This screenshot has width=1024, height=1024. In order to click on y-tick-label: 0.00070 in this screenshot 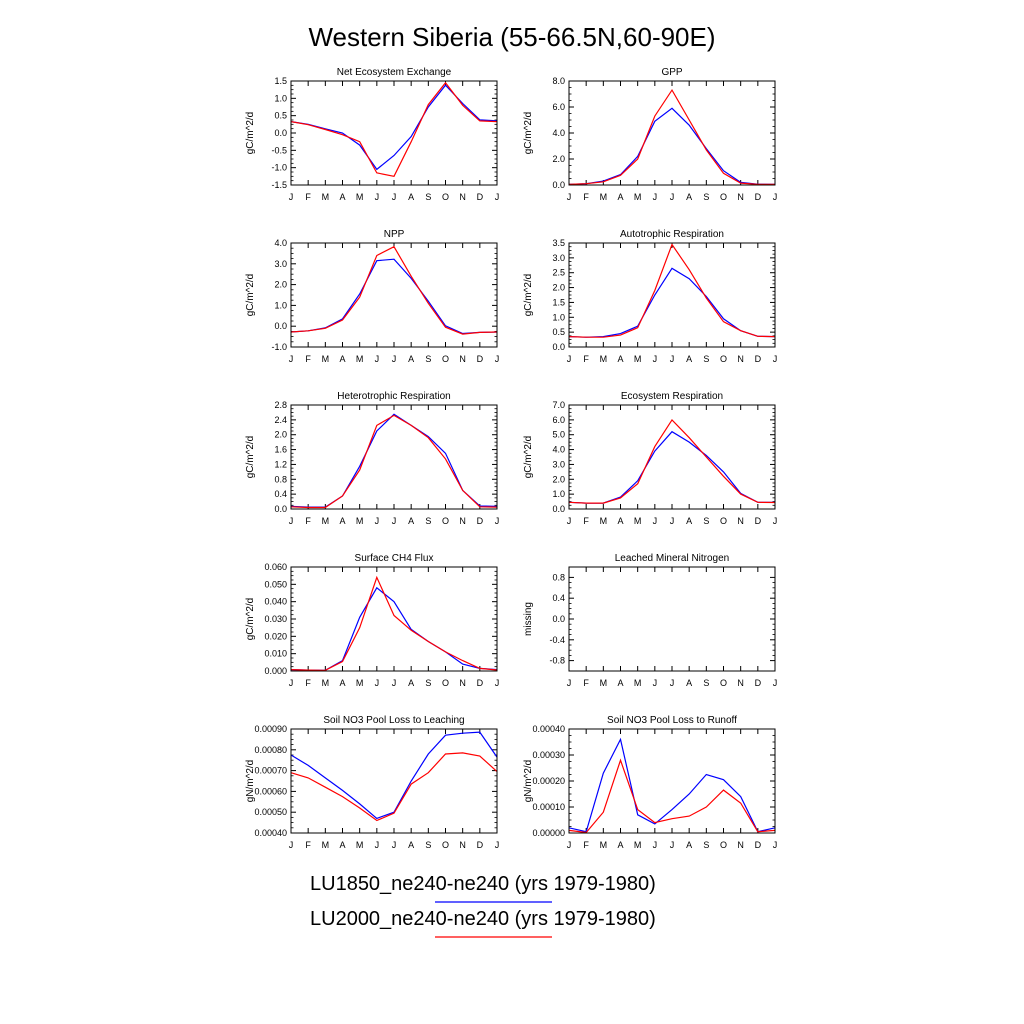, I will do `click(270, 771)`.